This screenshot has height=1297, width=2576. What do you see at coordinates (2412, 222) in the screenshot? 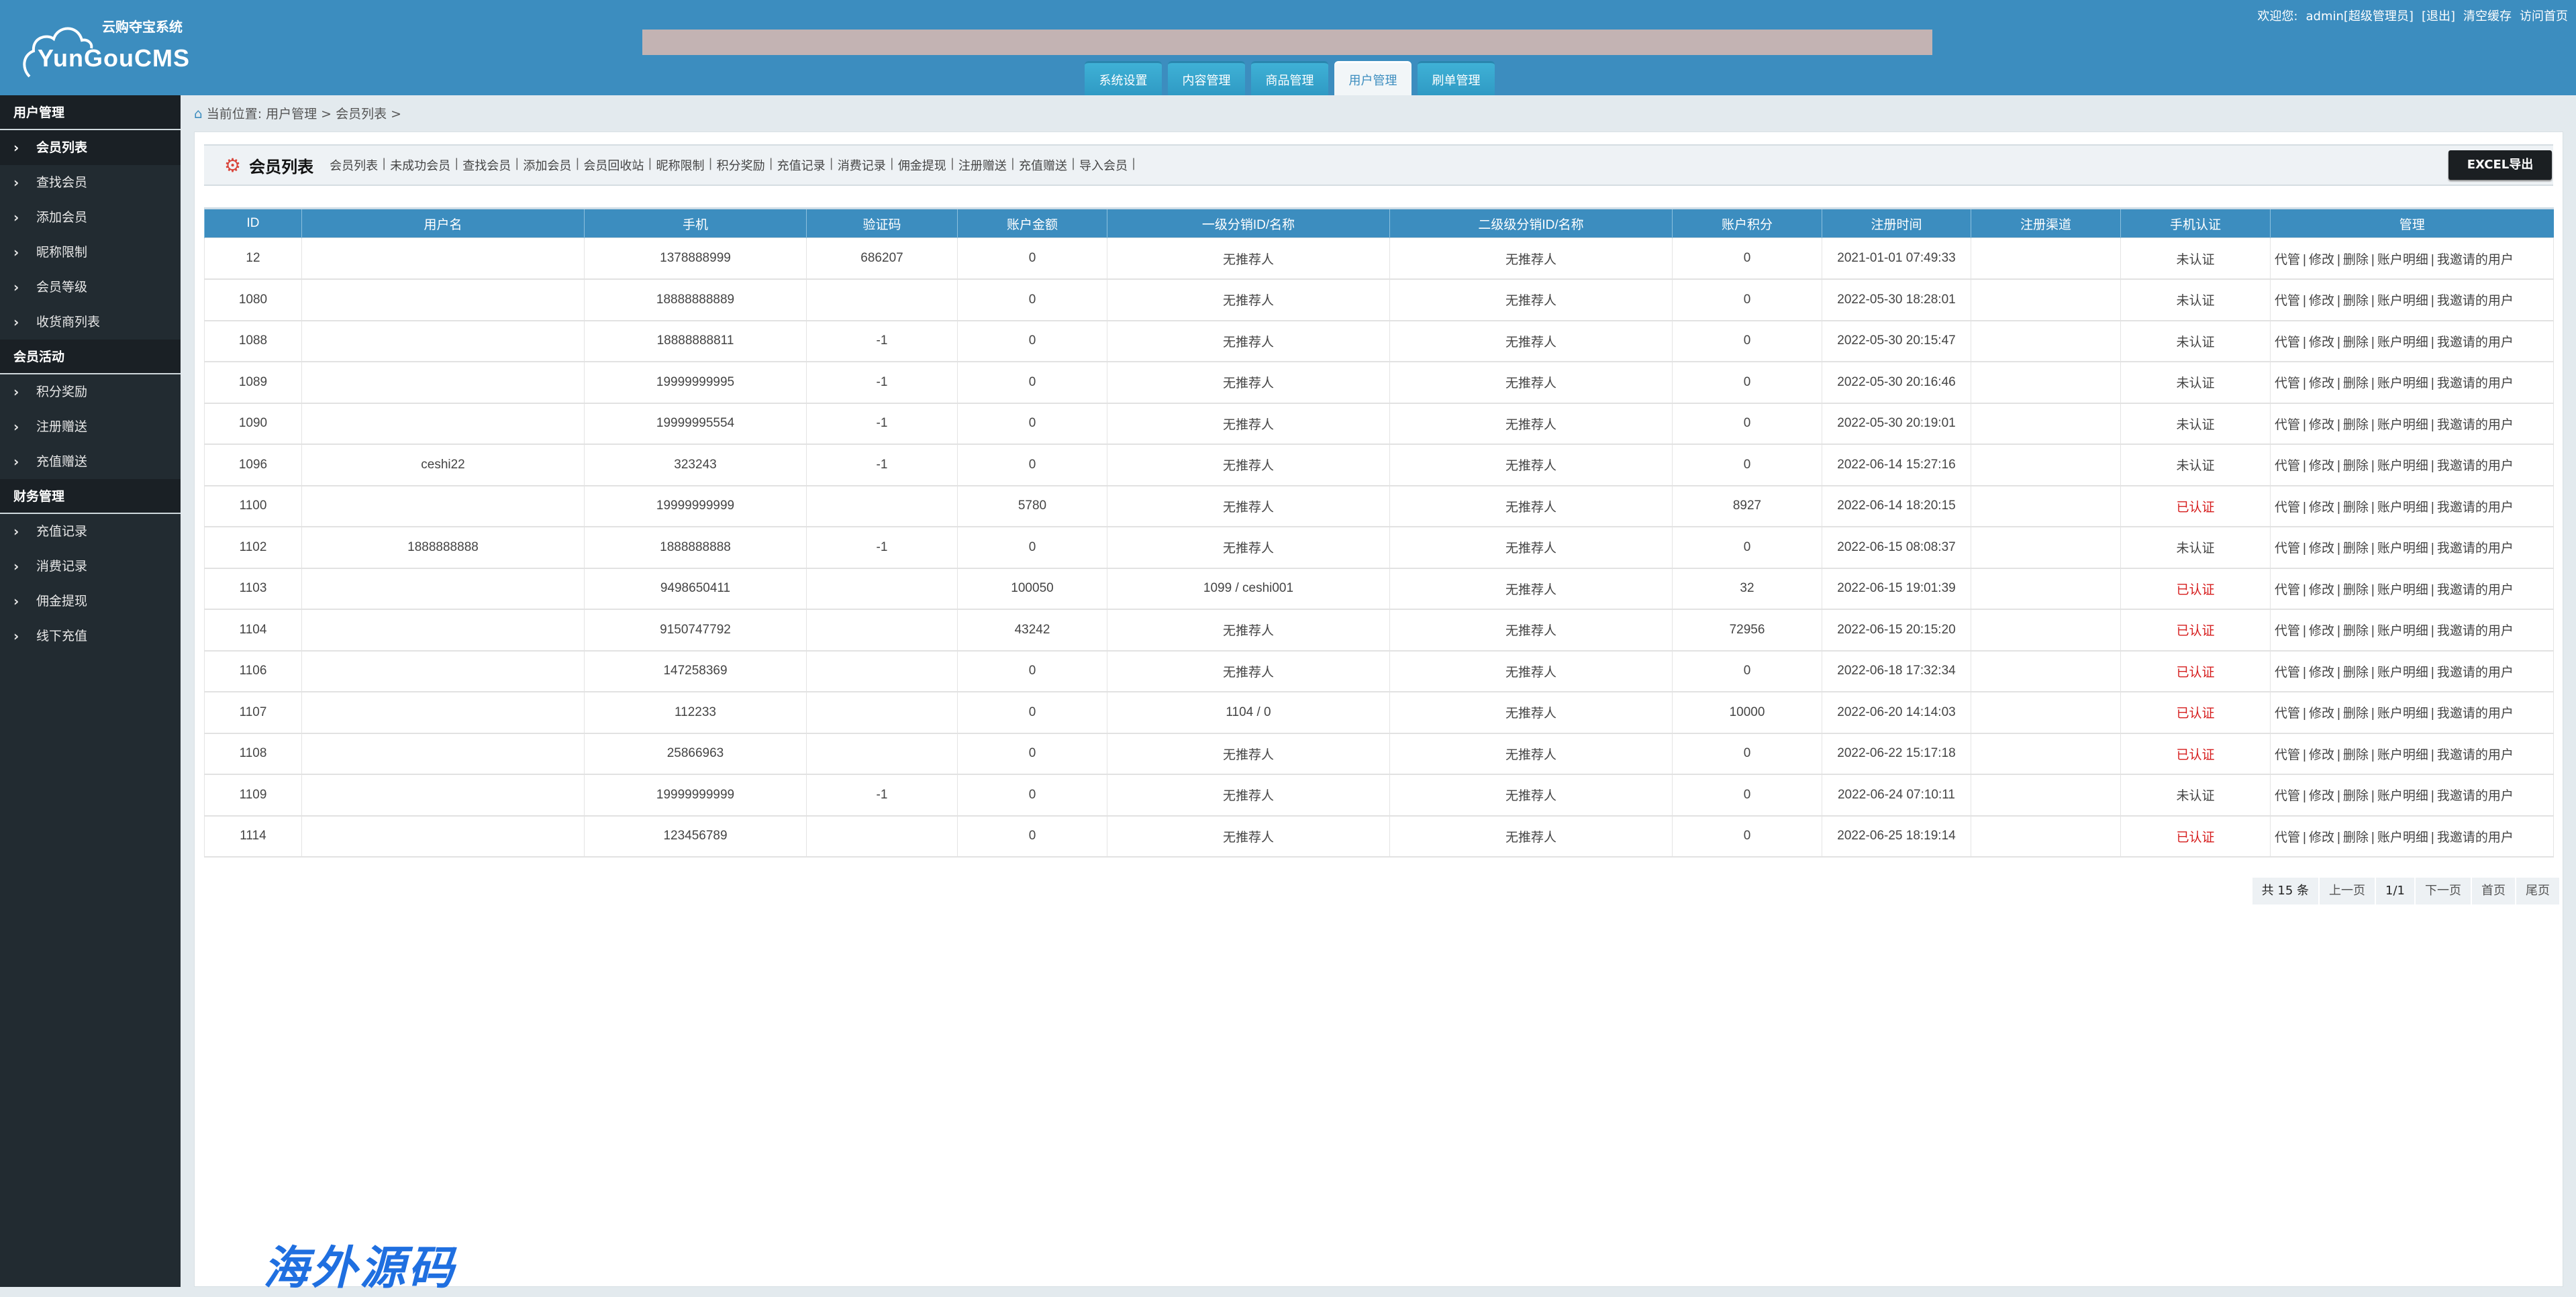
I see `column-header: 管理` at bounding box center [2412, 222].